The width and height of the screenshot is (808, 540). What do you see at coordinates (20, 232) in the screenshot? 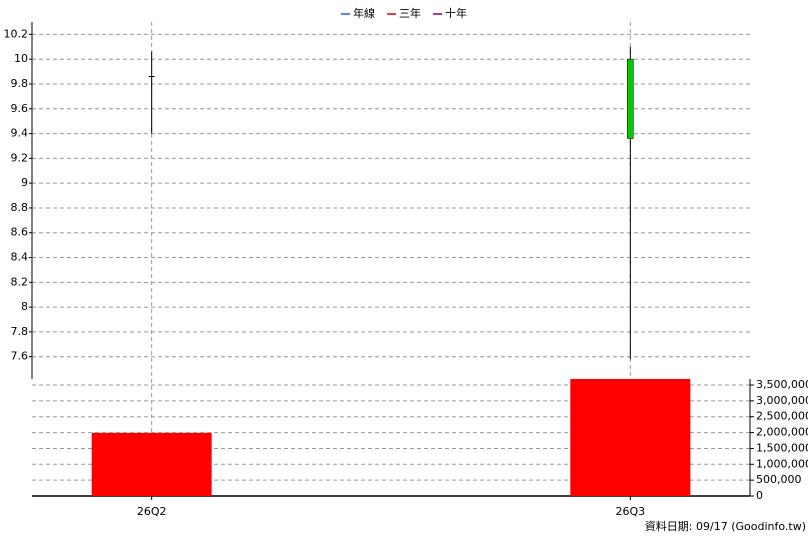
I see `y-tick-label: 8.6` at bounding box center [20, 232].